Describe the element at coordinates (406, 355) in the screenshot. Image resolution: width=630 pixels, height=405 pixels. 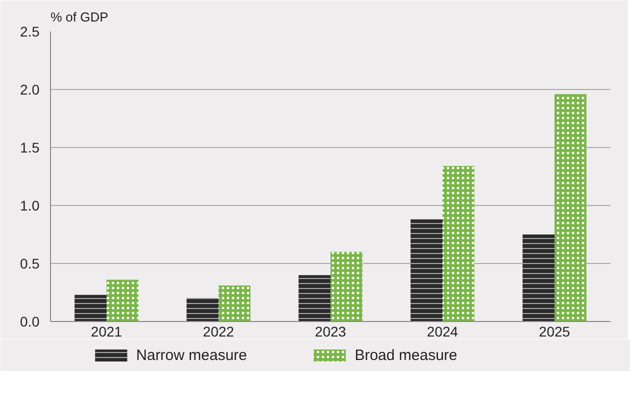
I see `legend-label: Broad measure` at that location.